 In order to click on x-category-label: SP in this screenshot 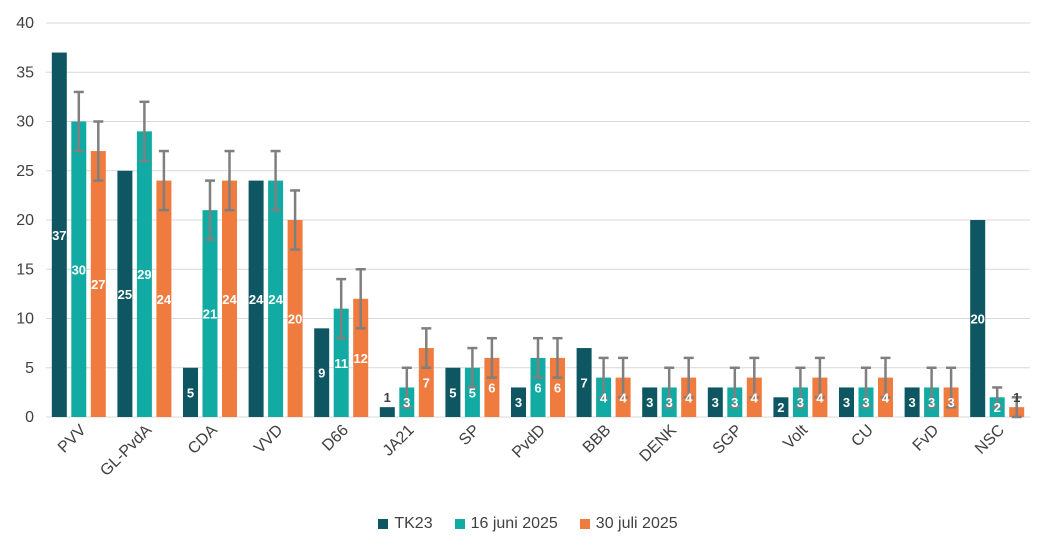, I will do `click(469, 435)`.